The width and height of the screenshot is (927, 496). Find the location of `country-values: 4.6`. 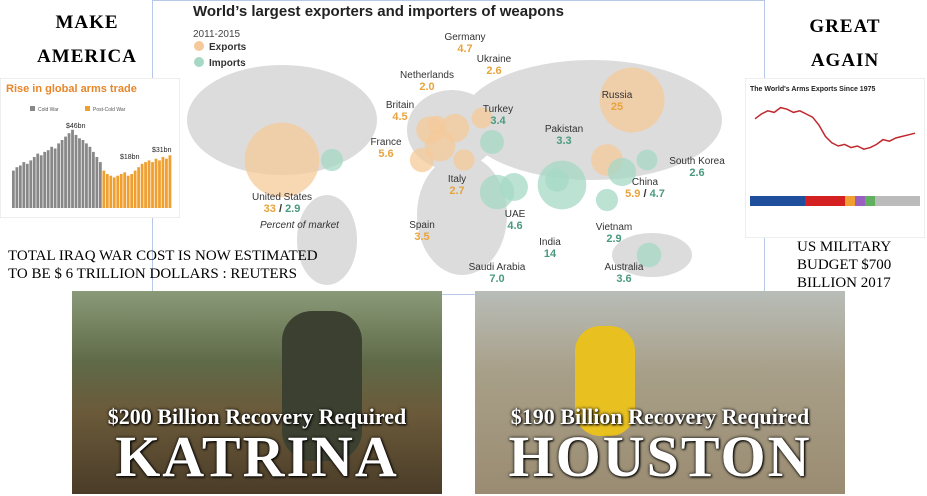

country-values: 4.6 is located at coordinates (514, 226).